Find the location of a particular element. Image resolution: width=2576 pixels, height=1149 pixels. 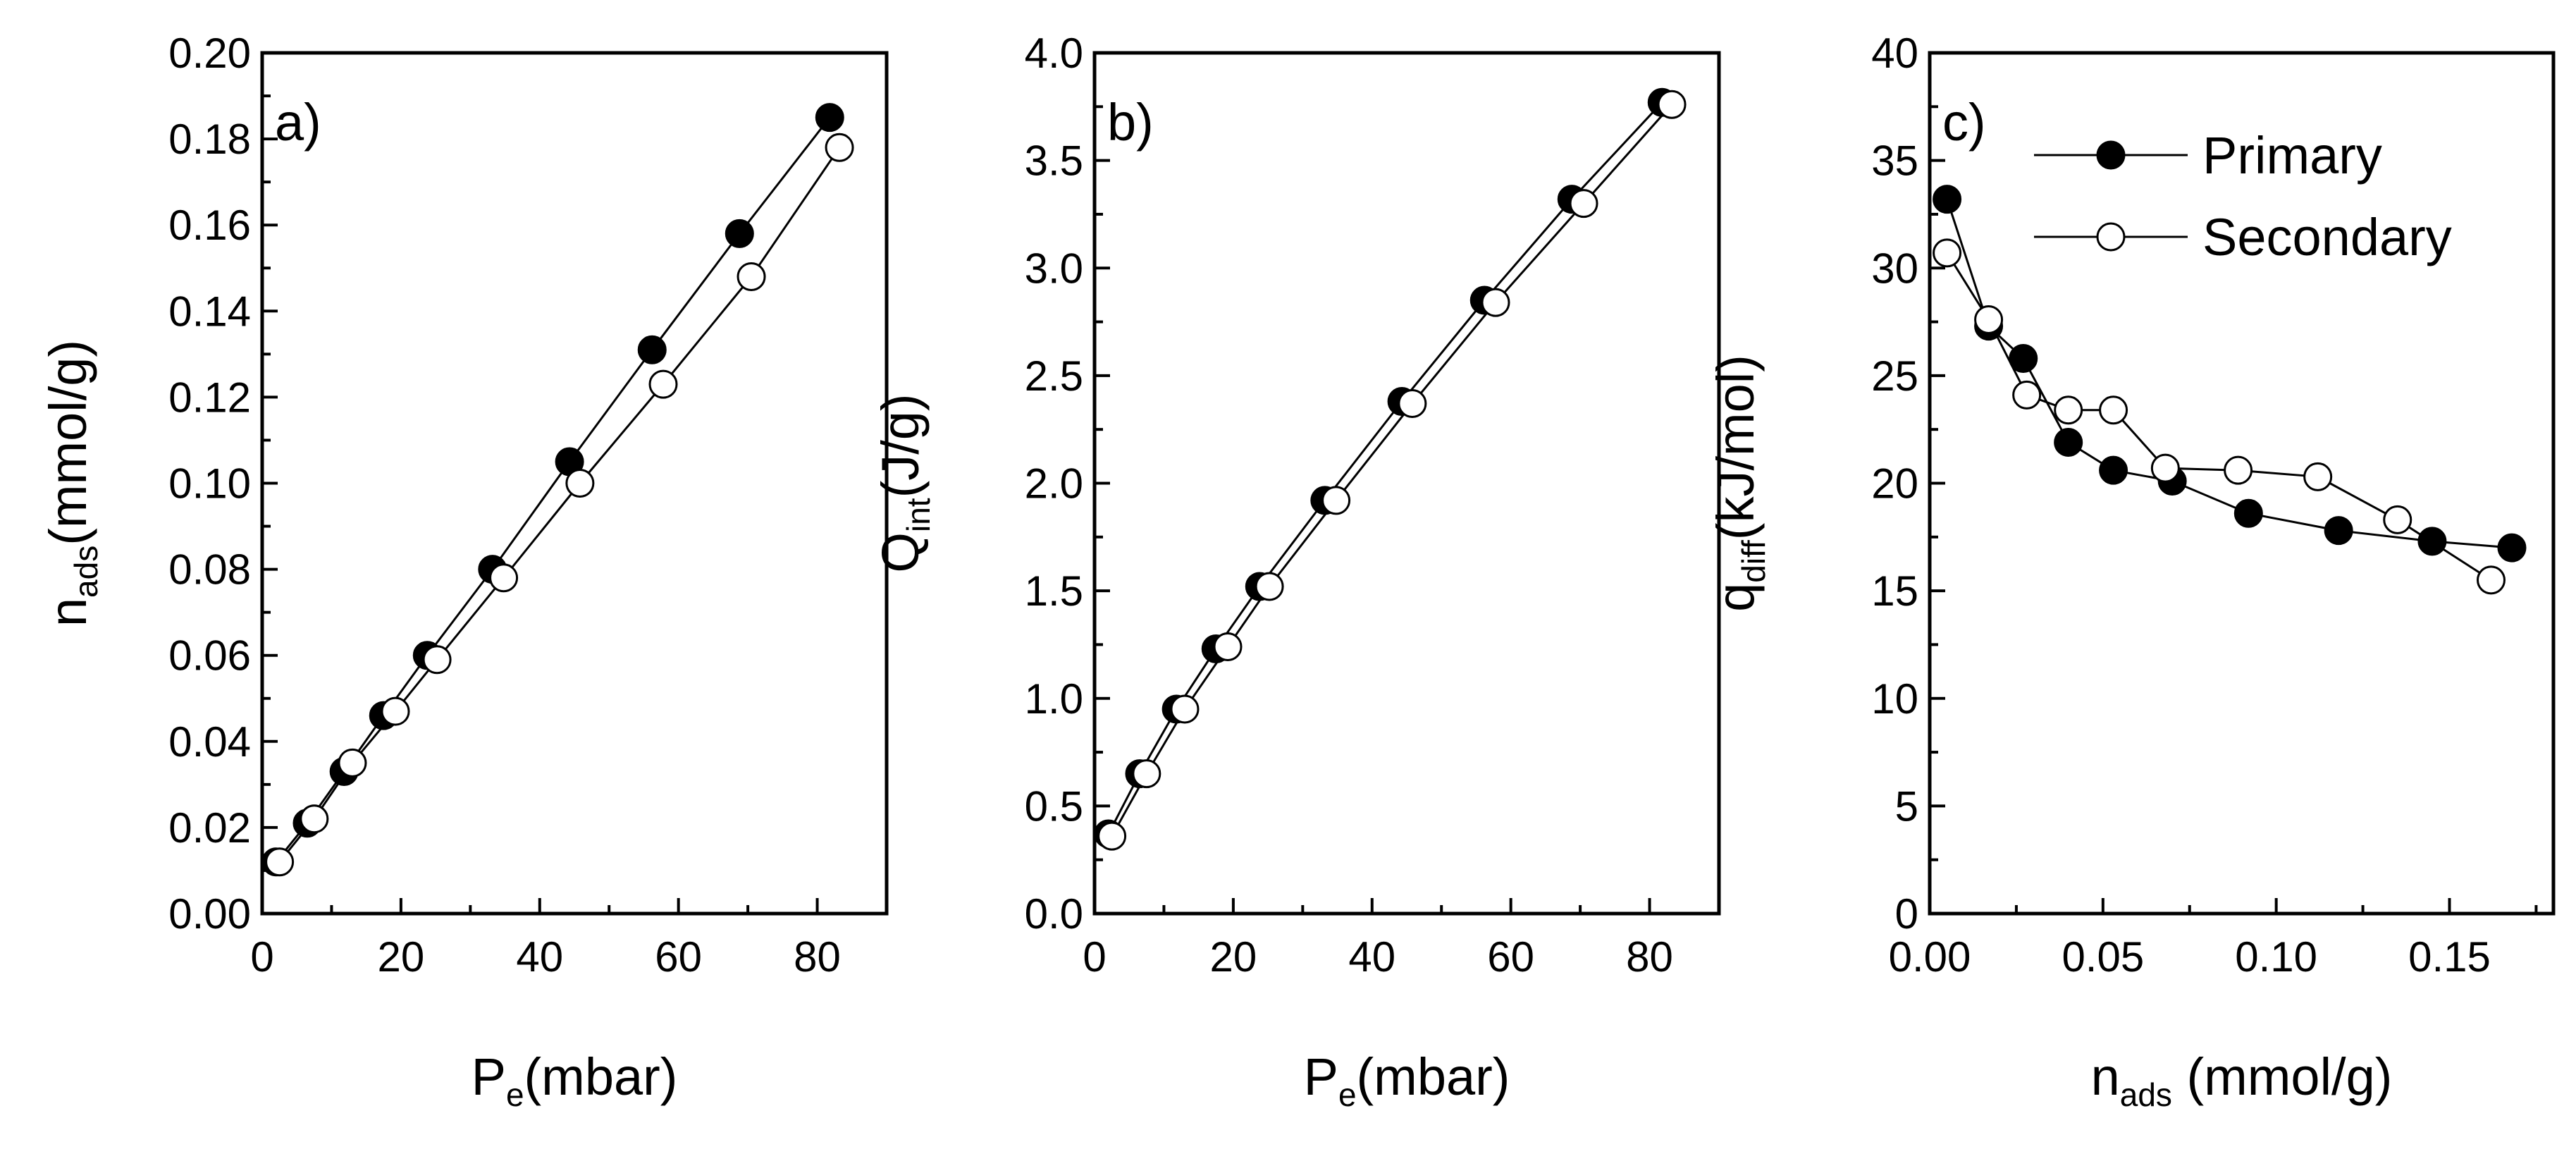

y-tick-label: 0 is located at coordinates (1906, 914).